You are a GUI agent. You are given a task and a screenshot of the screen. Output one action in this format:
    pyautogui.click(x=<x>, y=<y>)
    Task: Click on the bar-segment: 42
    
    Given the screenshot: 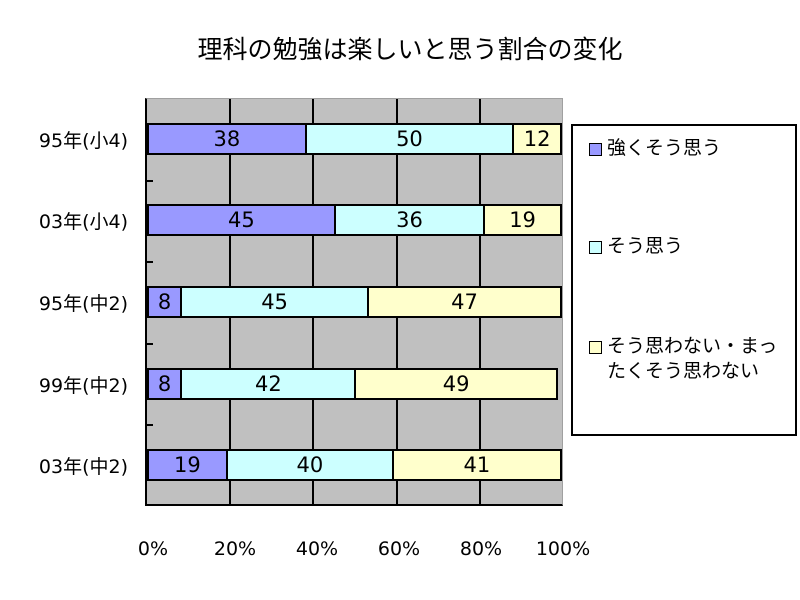 What is the action you would take?
    pyautogui.click(x=267, y=383)
    